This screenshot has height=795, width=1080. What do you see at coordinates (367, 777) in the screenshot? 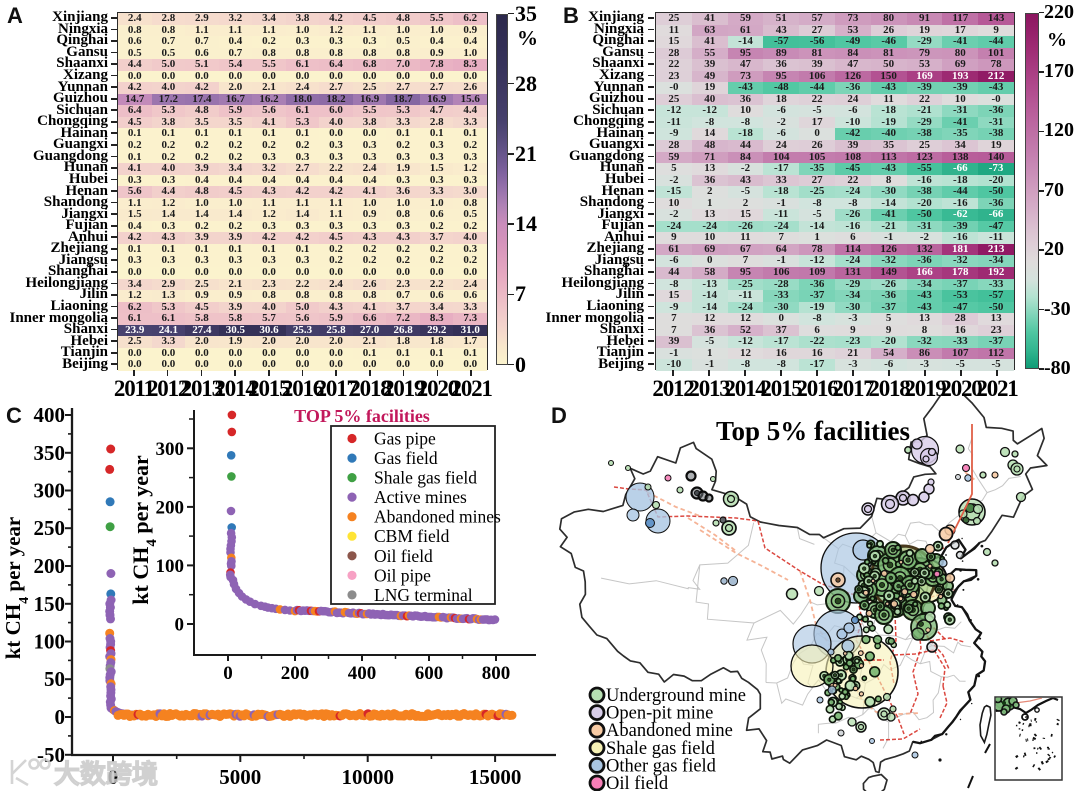
I see `svg-text: 10000` at bounding box center [367, 777].